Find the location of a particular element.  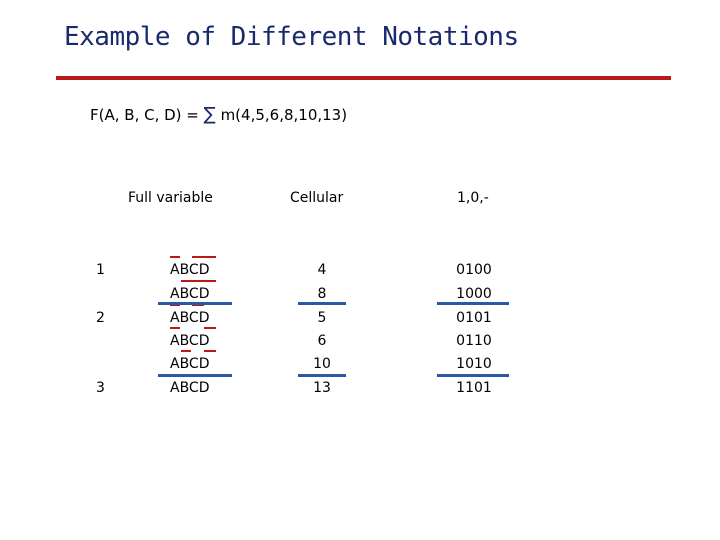

function-expression: F(A, B, C, D) = ∑ m(4,5,6,8,10,13) is located at coordinates (218, 114).